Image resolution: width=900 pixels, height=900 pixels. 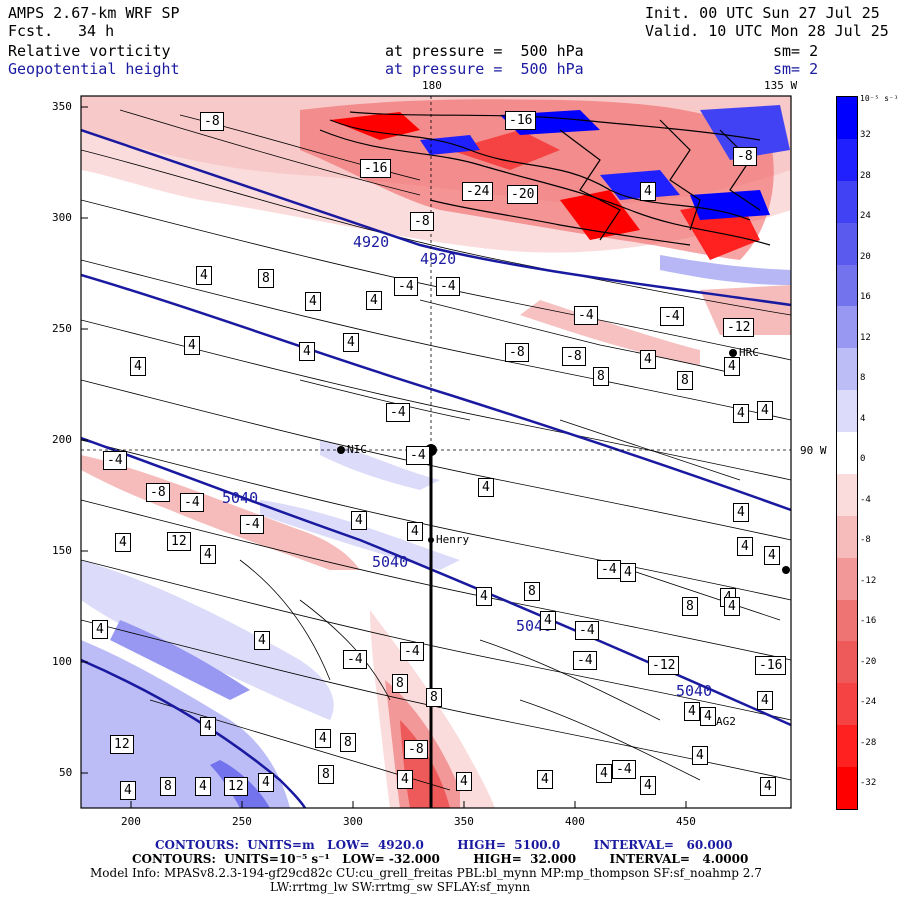 I want to click on station-henry-label: Henry, so click(x=453, y=539).